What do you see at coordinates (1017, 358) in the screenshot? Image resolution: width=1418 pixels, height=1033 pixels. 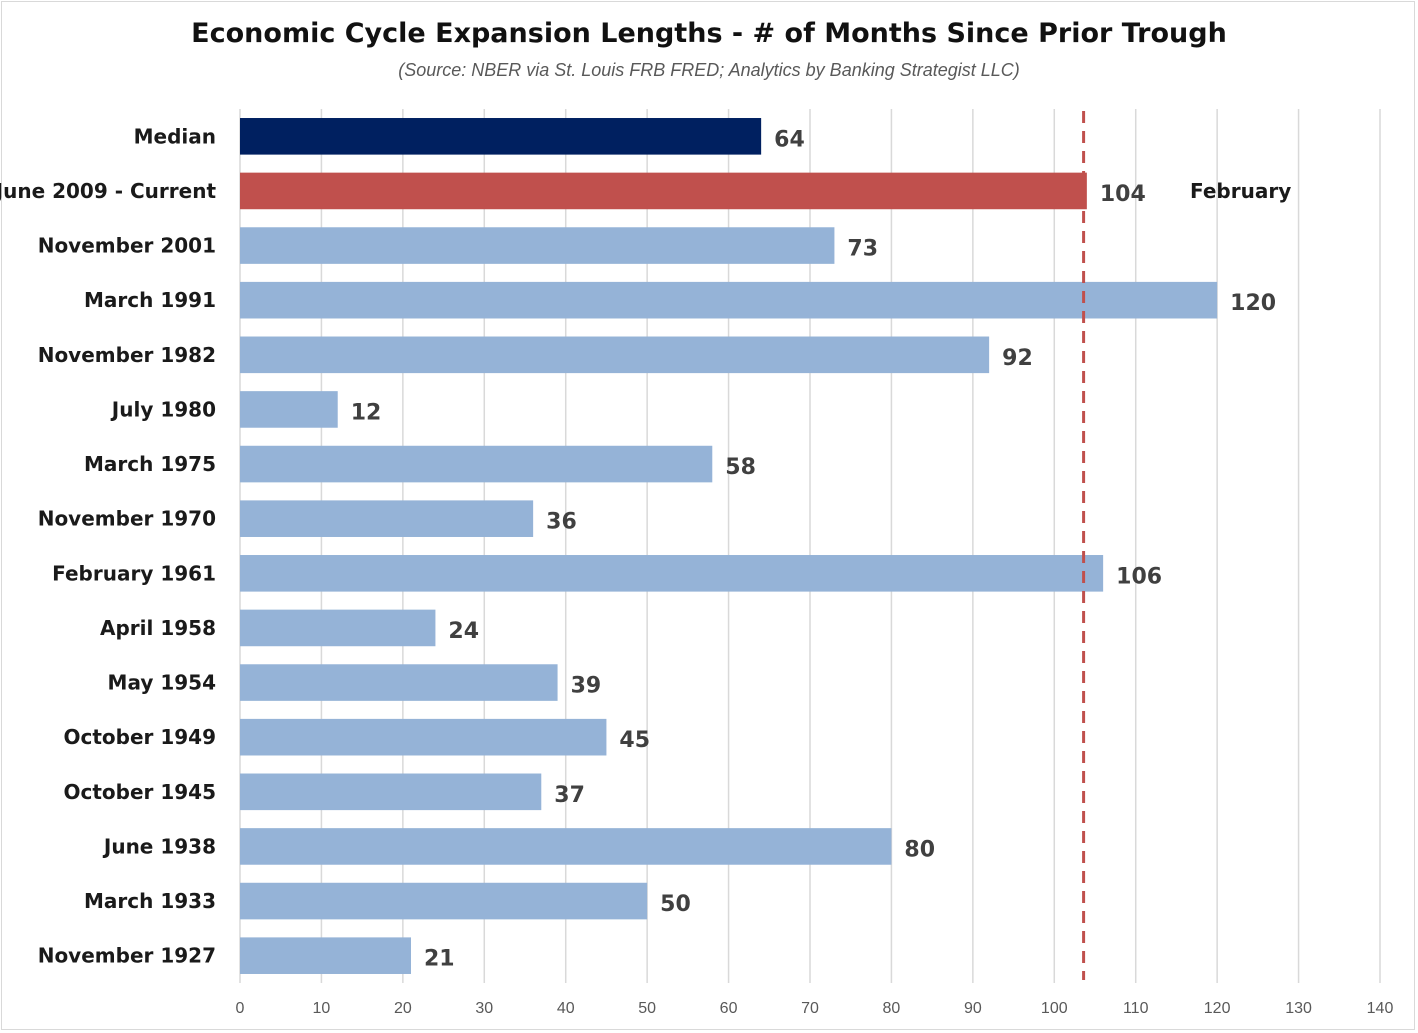 I see `data-label: 92` at bounding box center [1017, 358].